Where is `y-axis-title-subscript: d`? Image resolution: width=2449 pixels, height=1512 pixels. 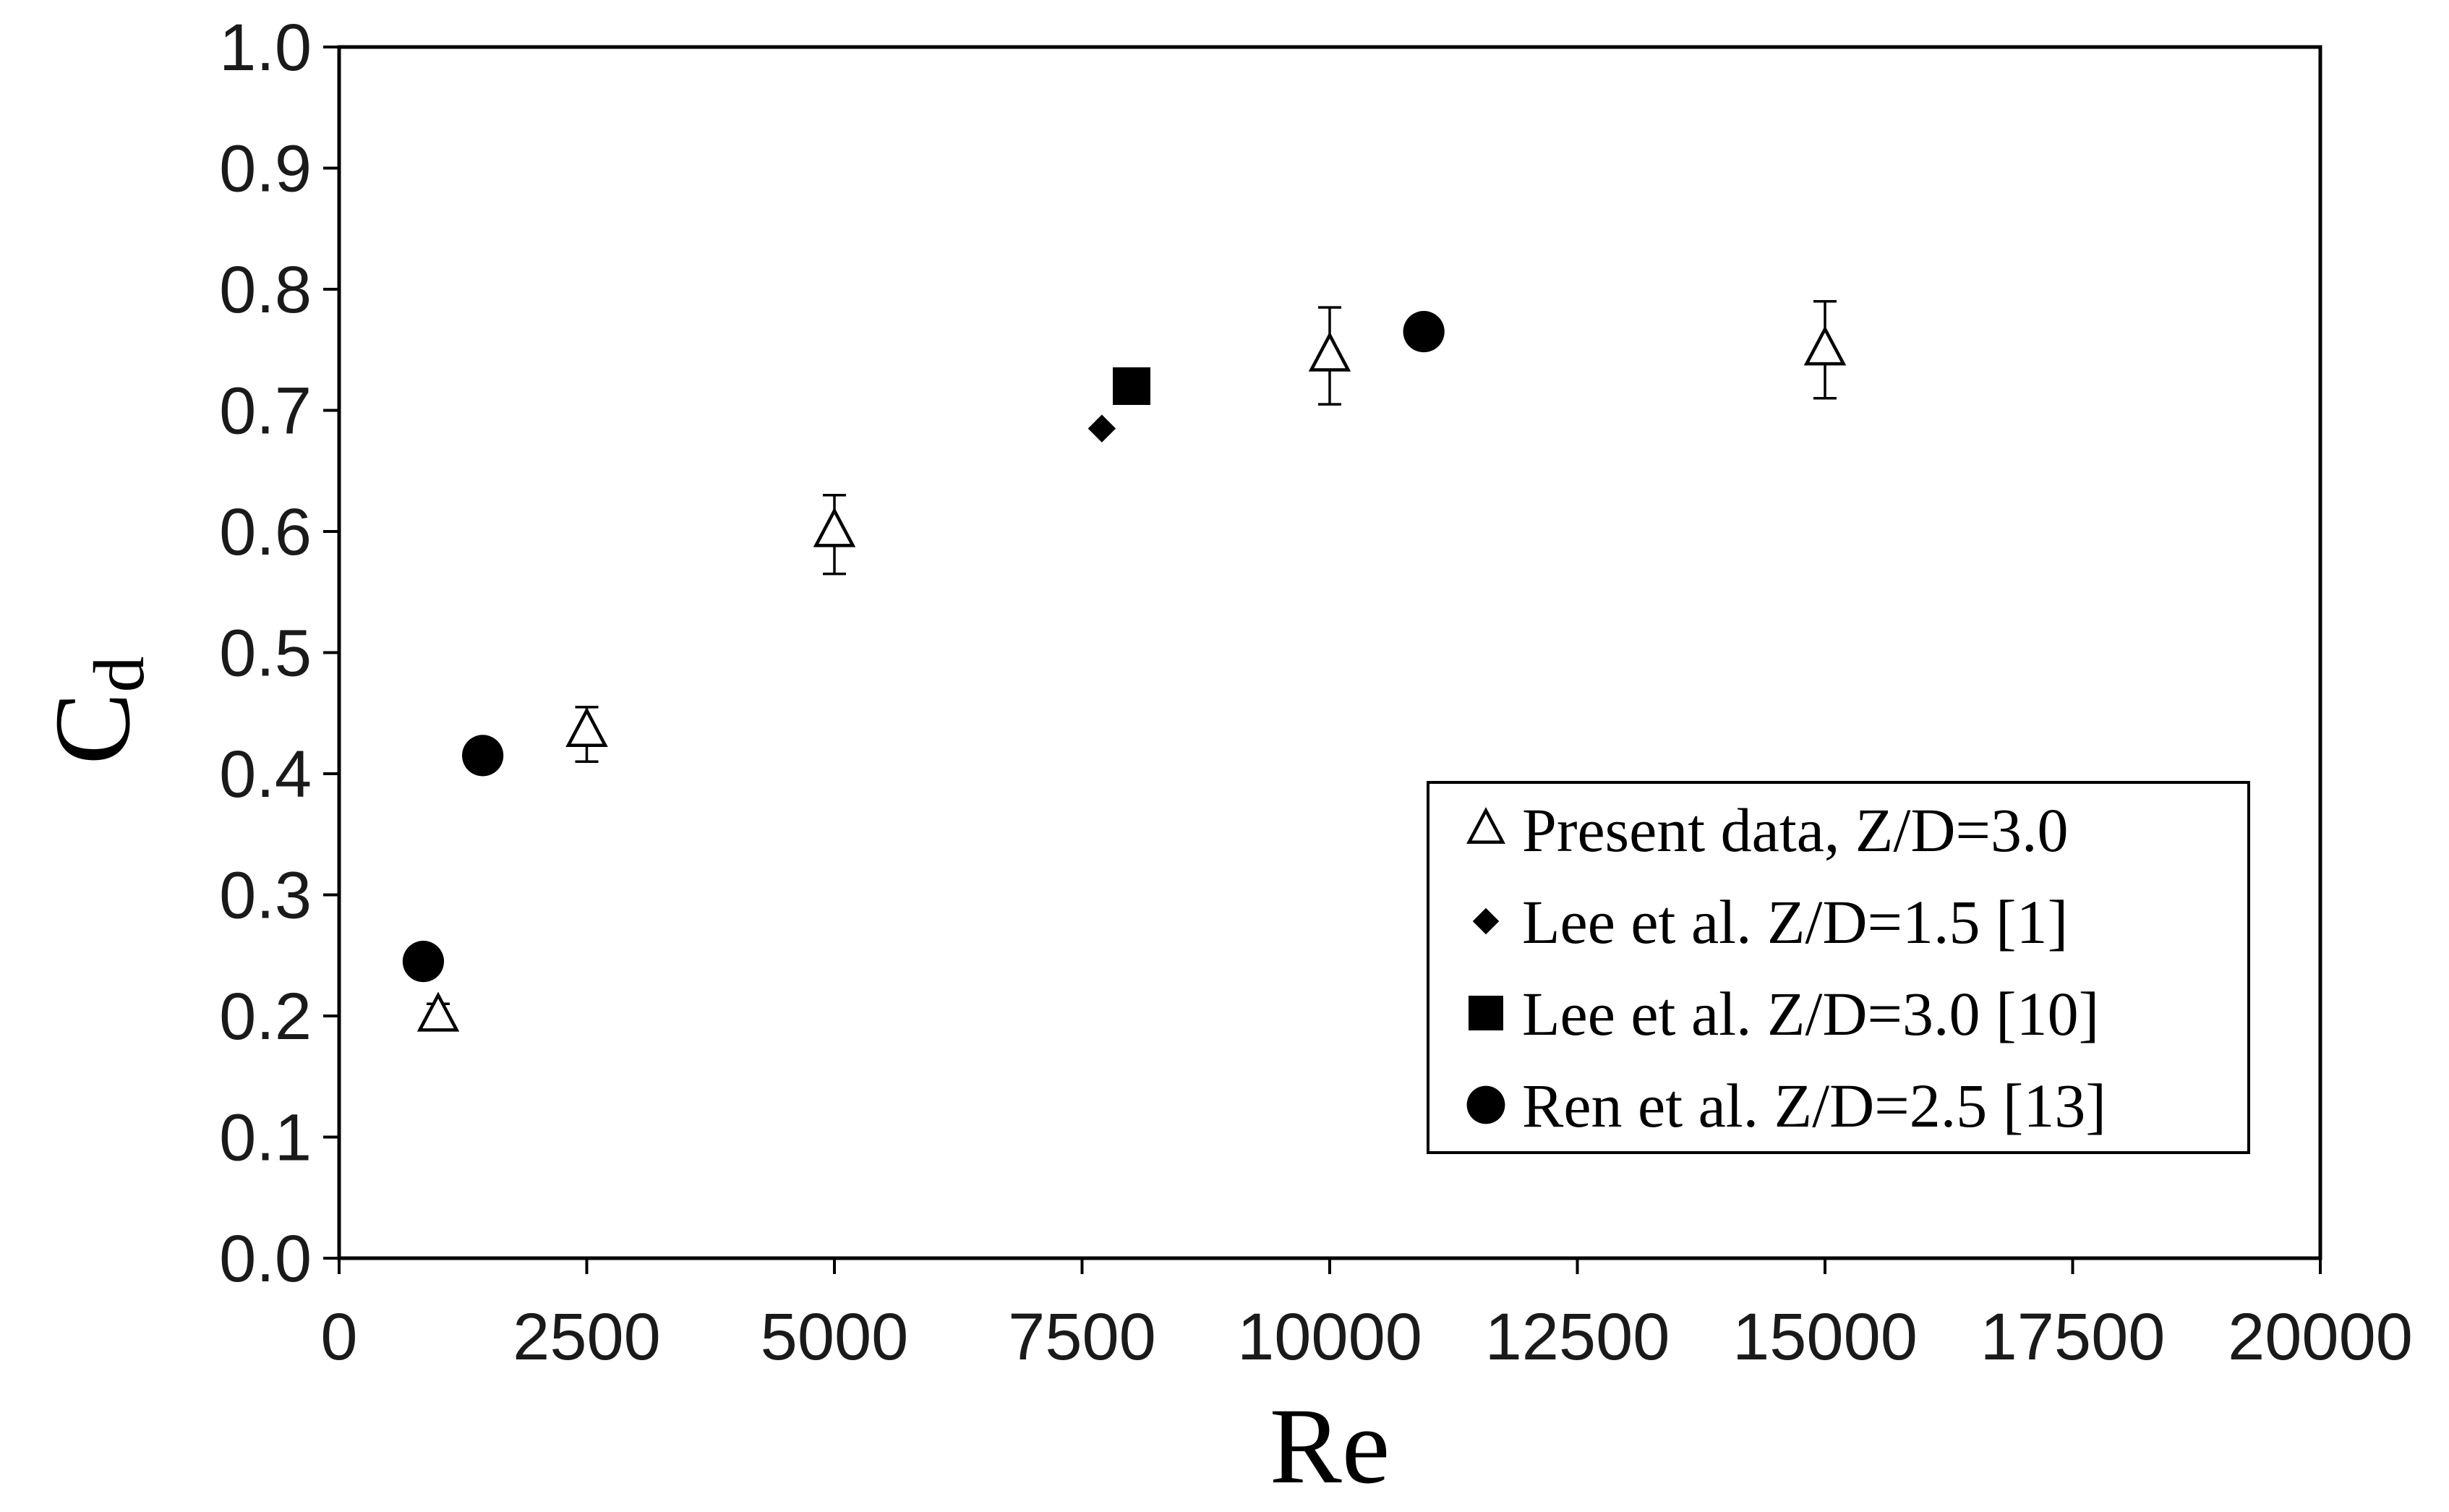
y-axis-title-subscript: d is located at coordinates (119, 674).